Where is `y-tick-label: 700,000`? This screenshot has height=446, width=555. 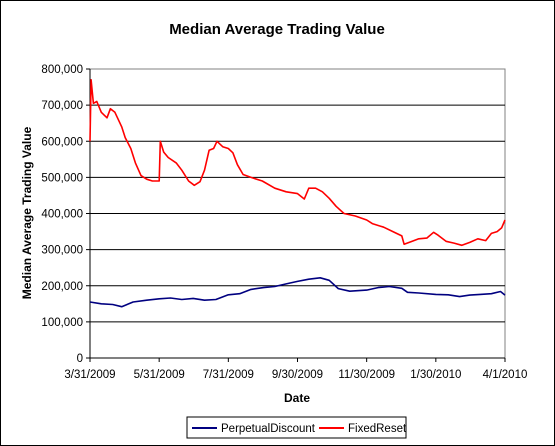
y-tick-label: 700,000 is located at coordinates (62, 106).